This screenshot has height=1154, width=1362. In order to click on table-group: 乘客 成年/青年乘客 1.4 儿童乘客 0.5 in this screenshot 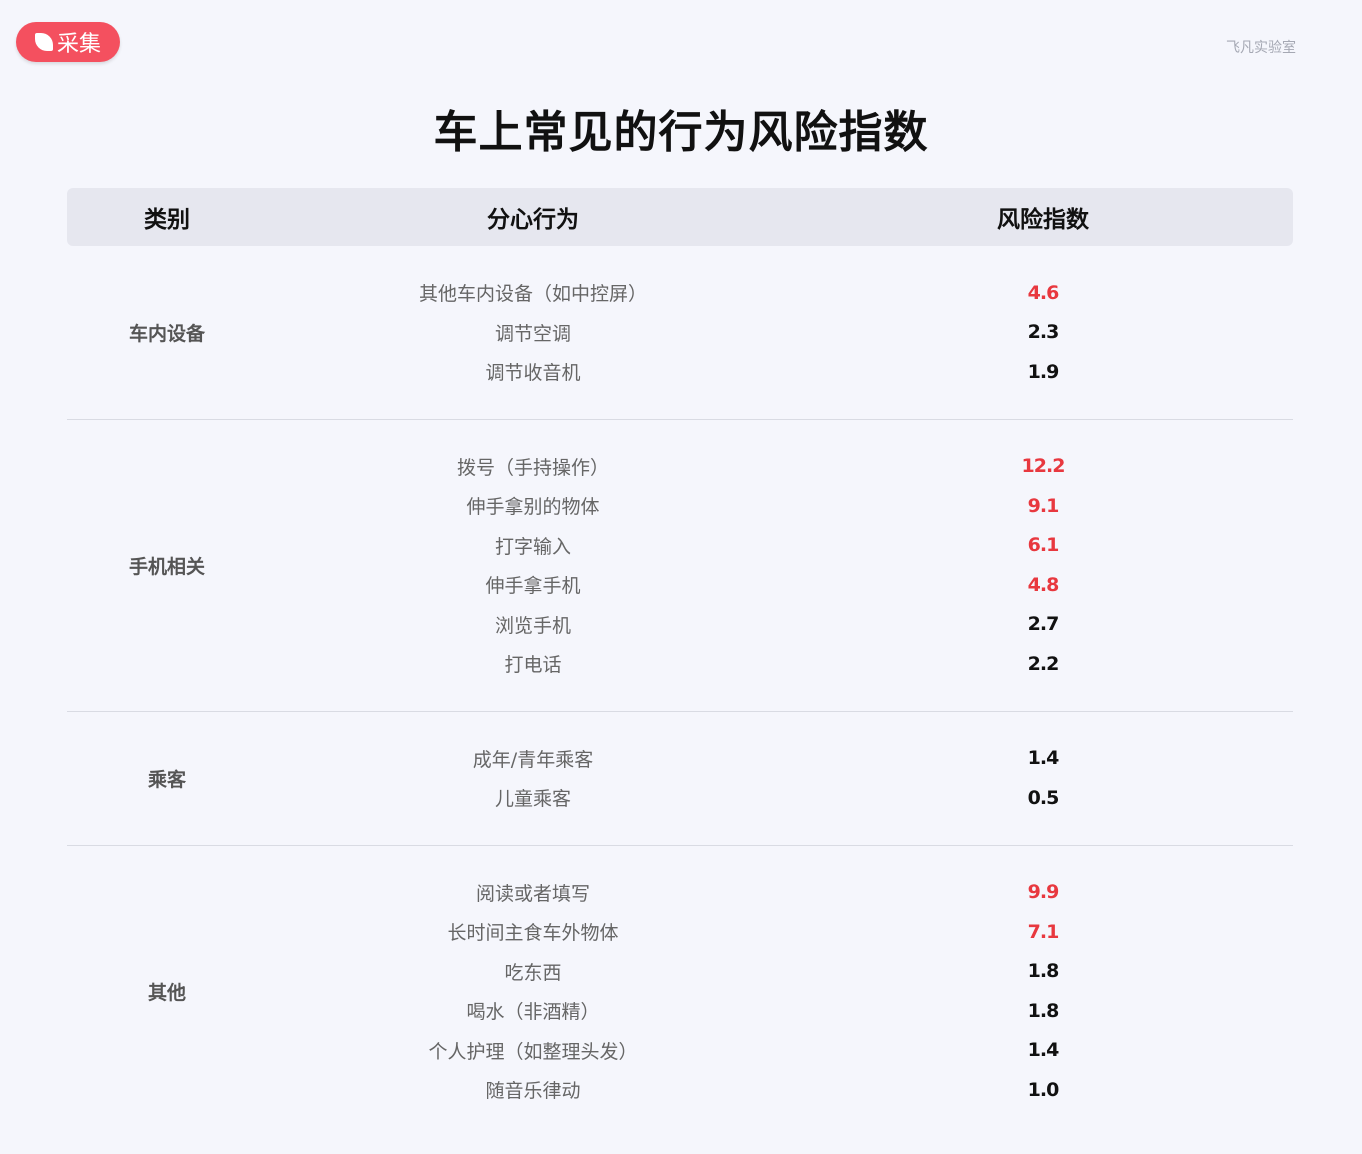, I will do `click(680, 779)`.